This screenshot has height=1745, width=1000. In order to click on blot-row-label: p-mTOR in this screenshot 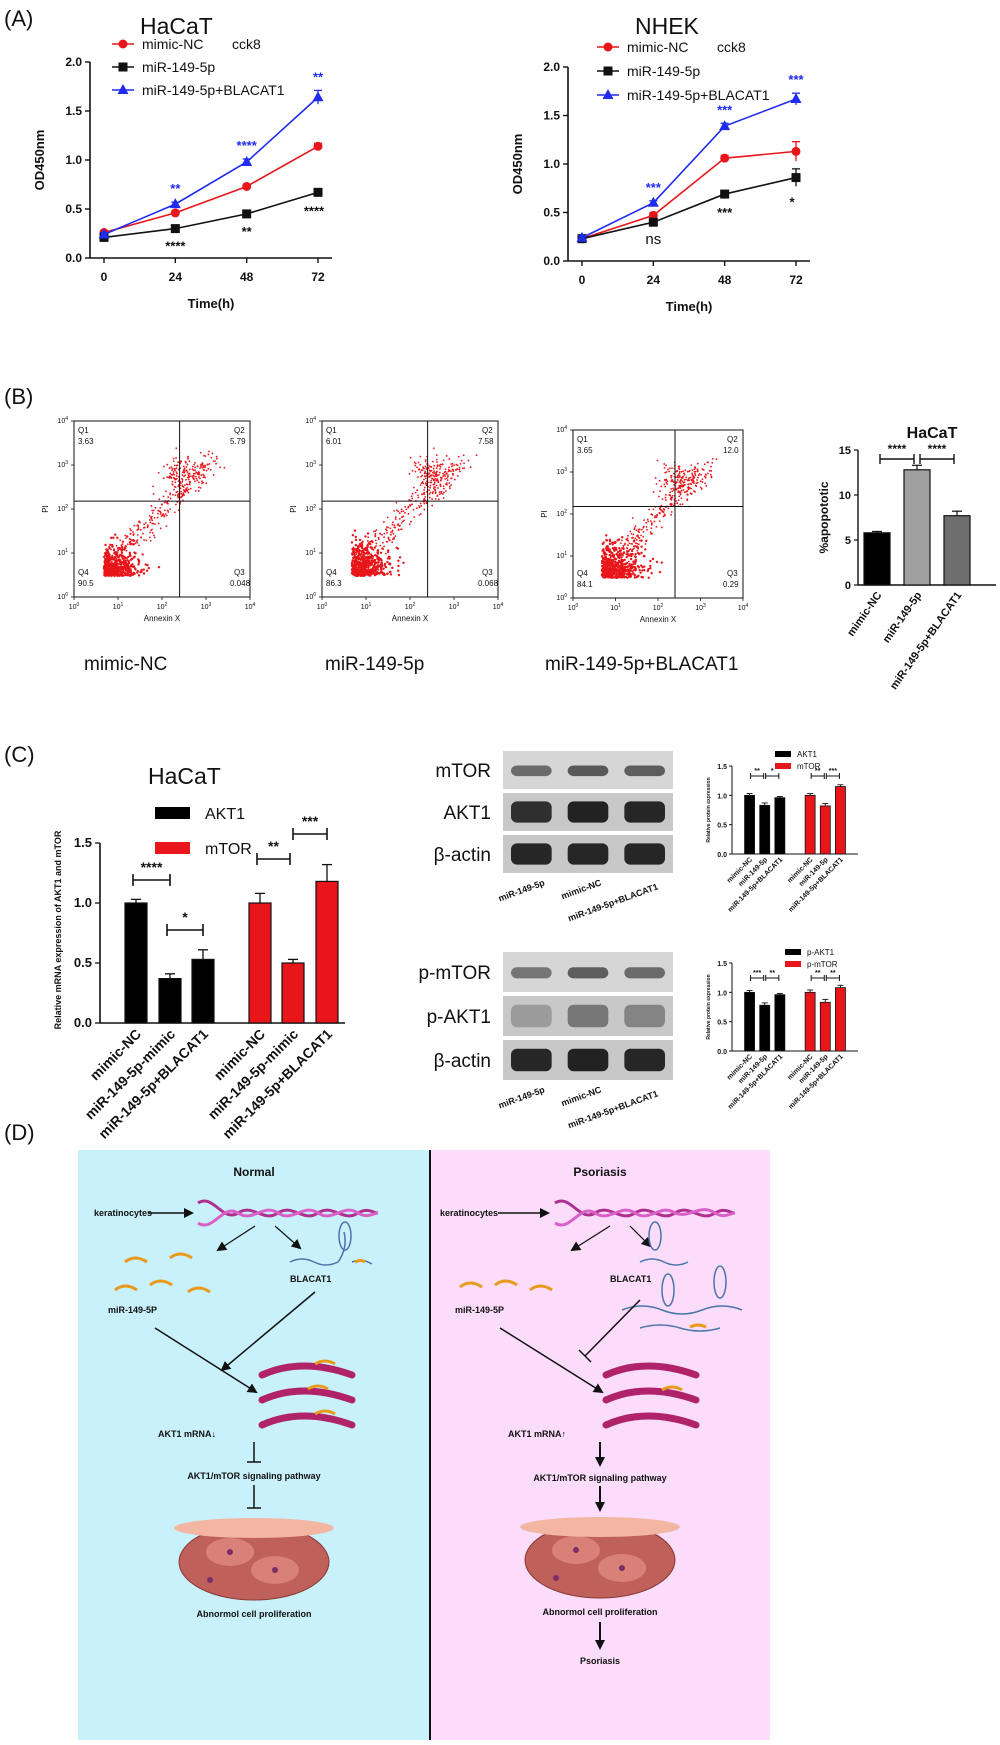, I will do `click(455, 973)`.